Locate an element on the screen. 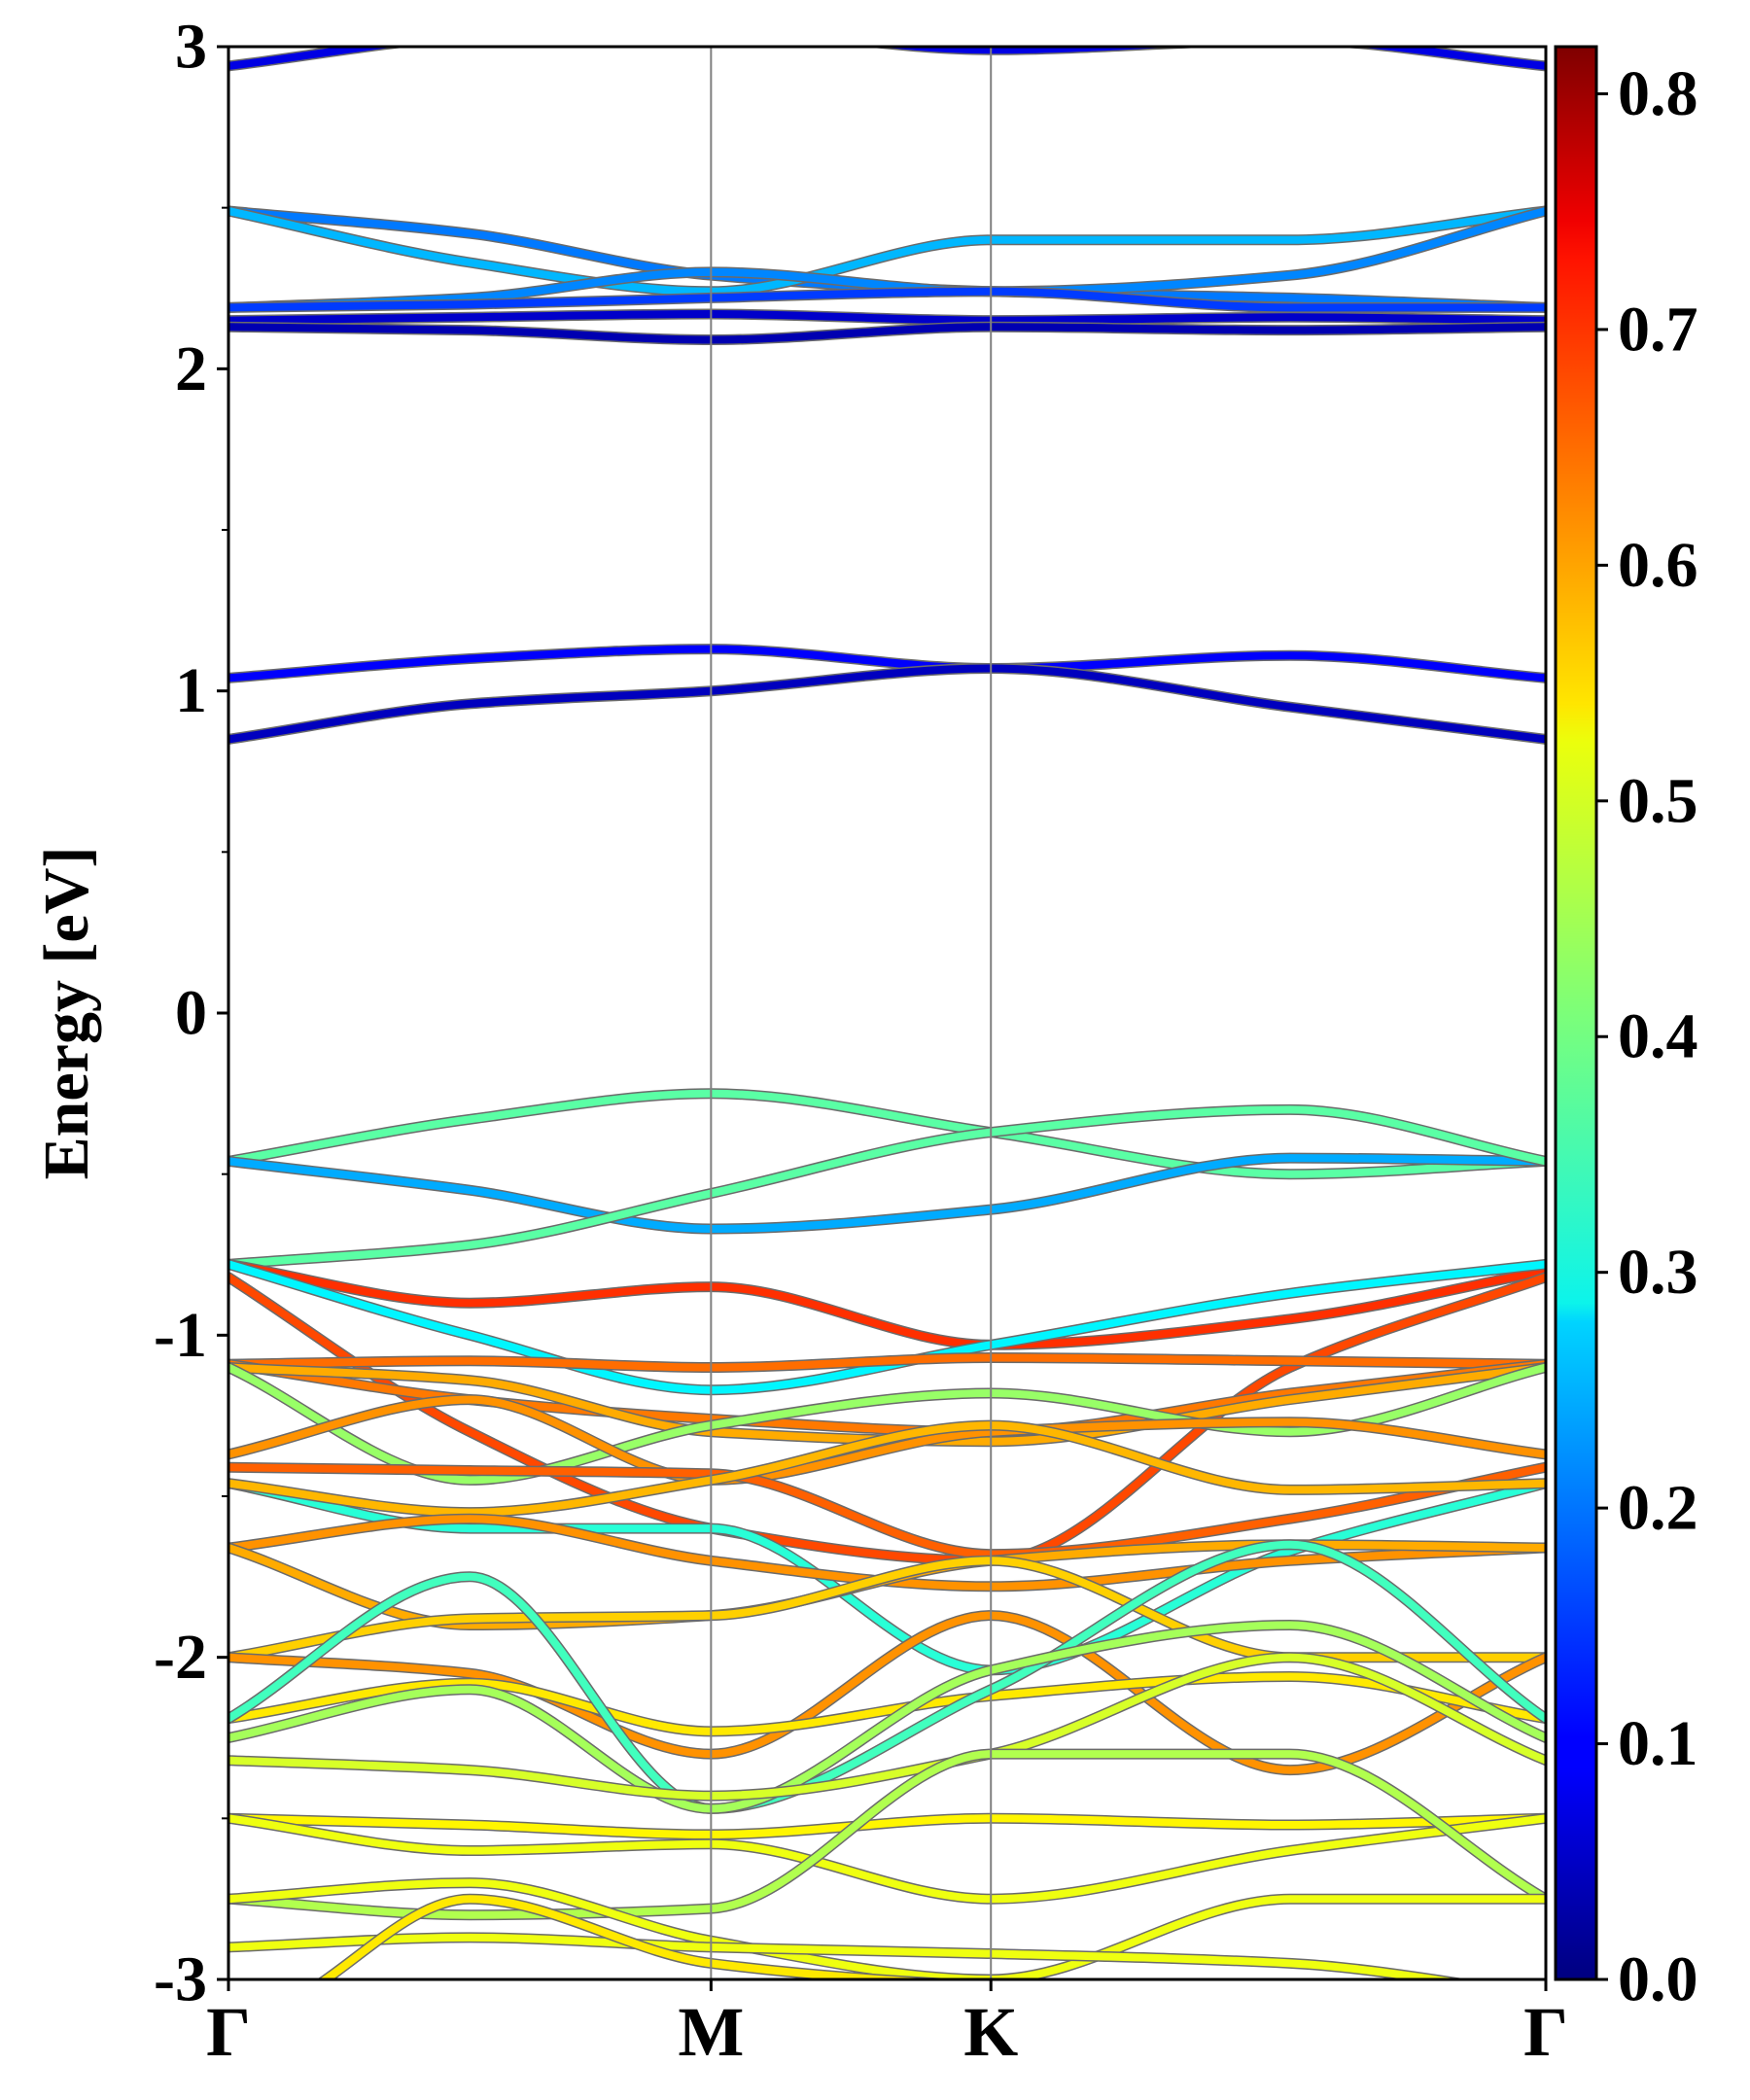  colorbar-tick-label: 0.3 is located at coordinates (1658, 1272).